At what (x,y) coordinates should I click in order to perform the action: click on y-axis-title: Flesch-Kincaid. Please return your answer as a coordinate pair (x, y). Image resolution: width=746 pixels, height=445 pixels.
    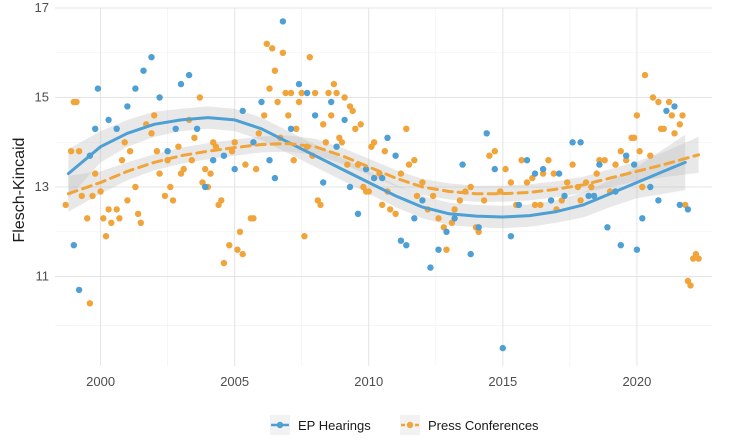
    Looking at the image, I should click on (19, 190).